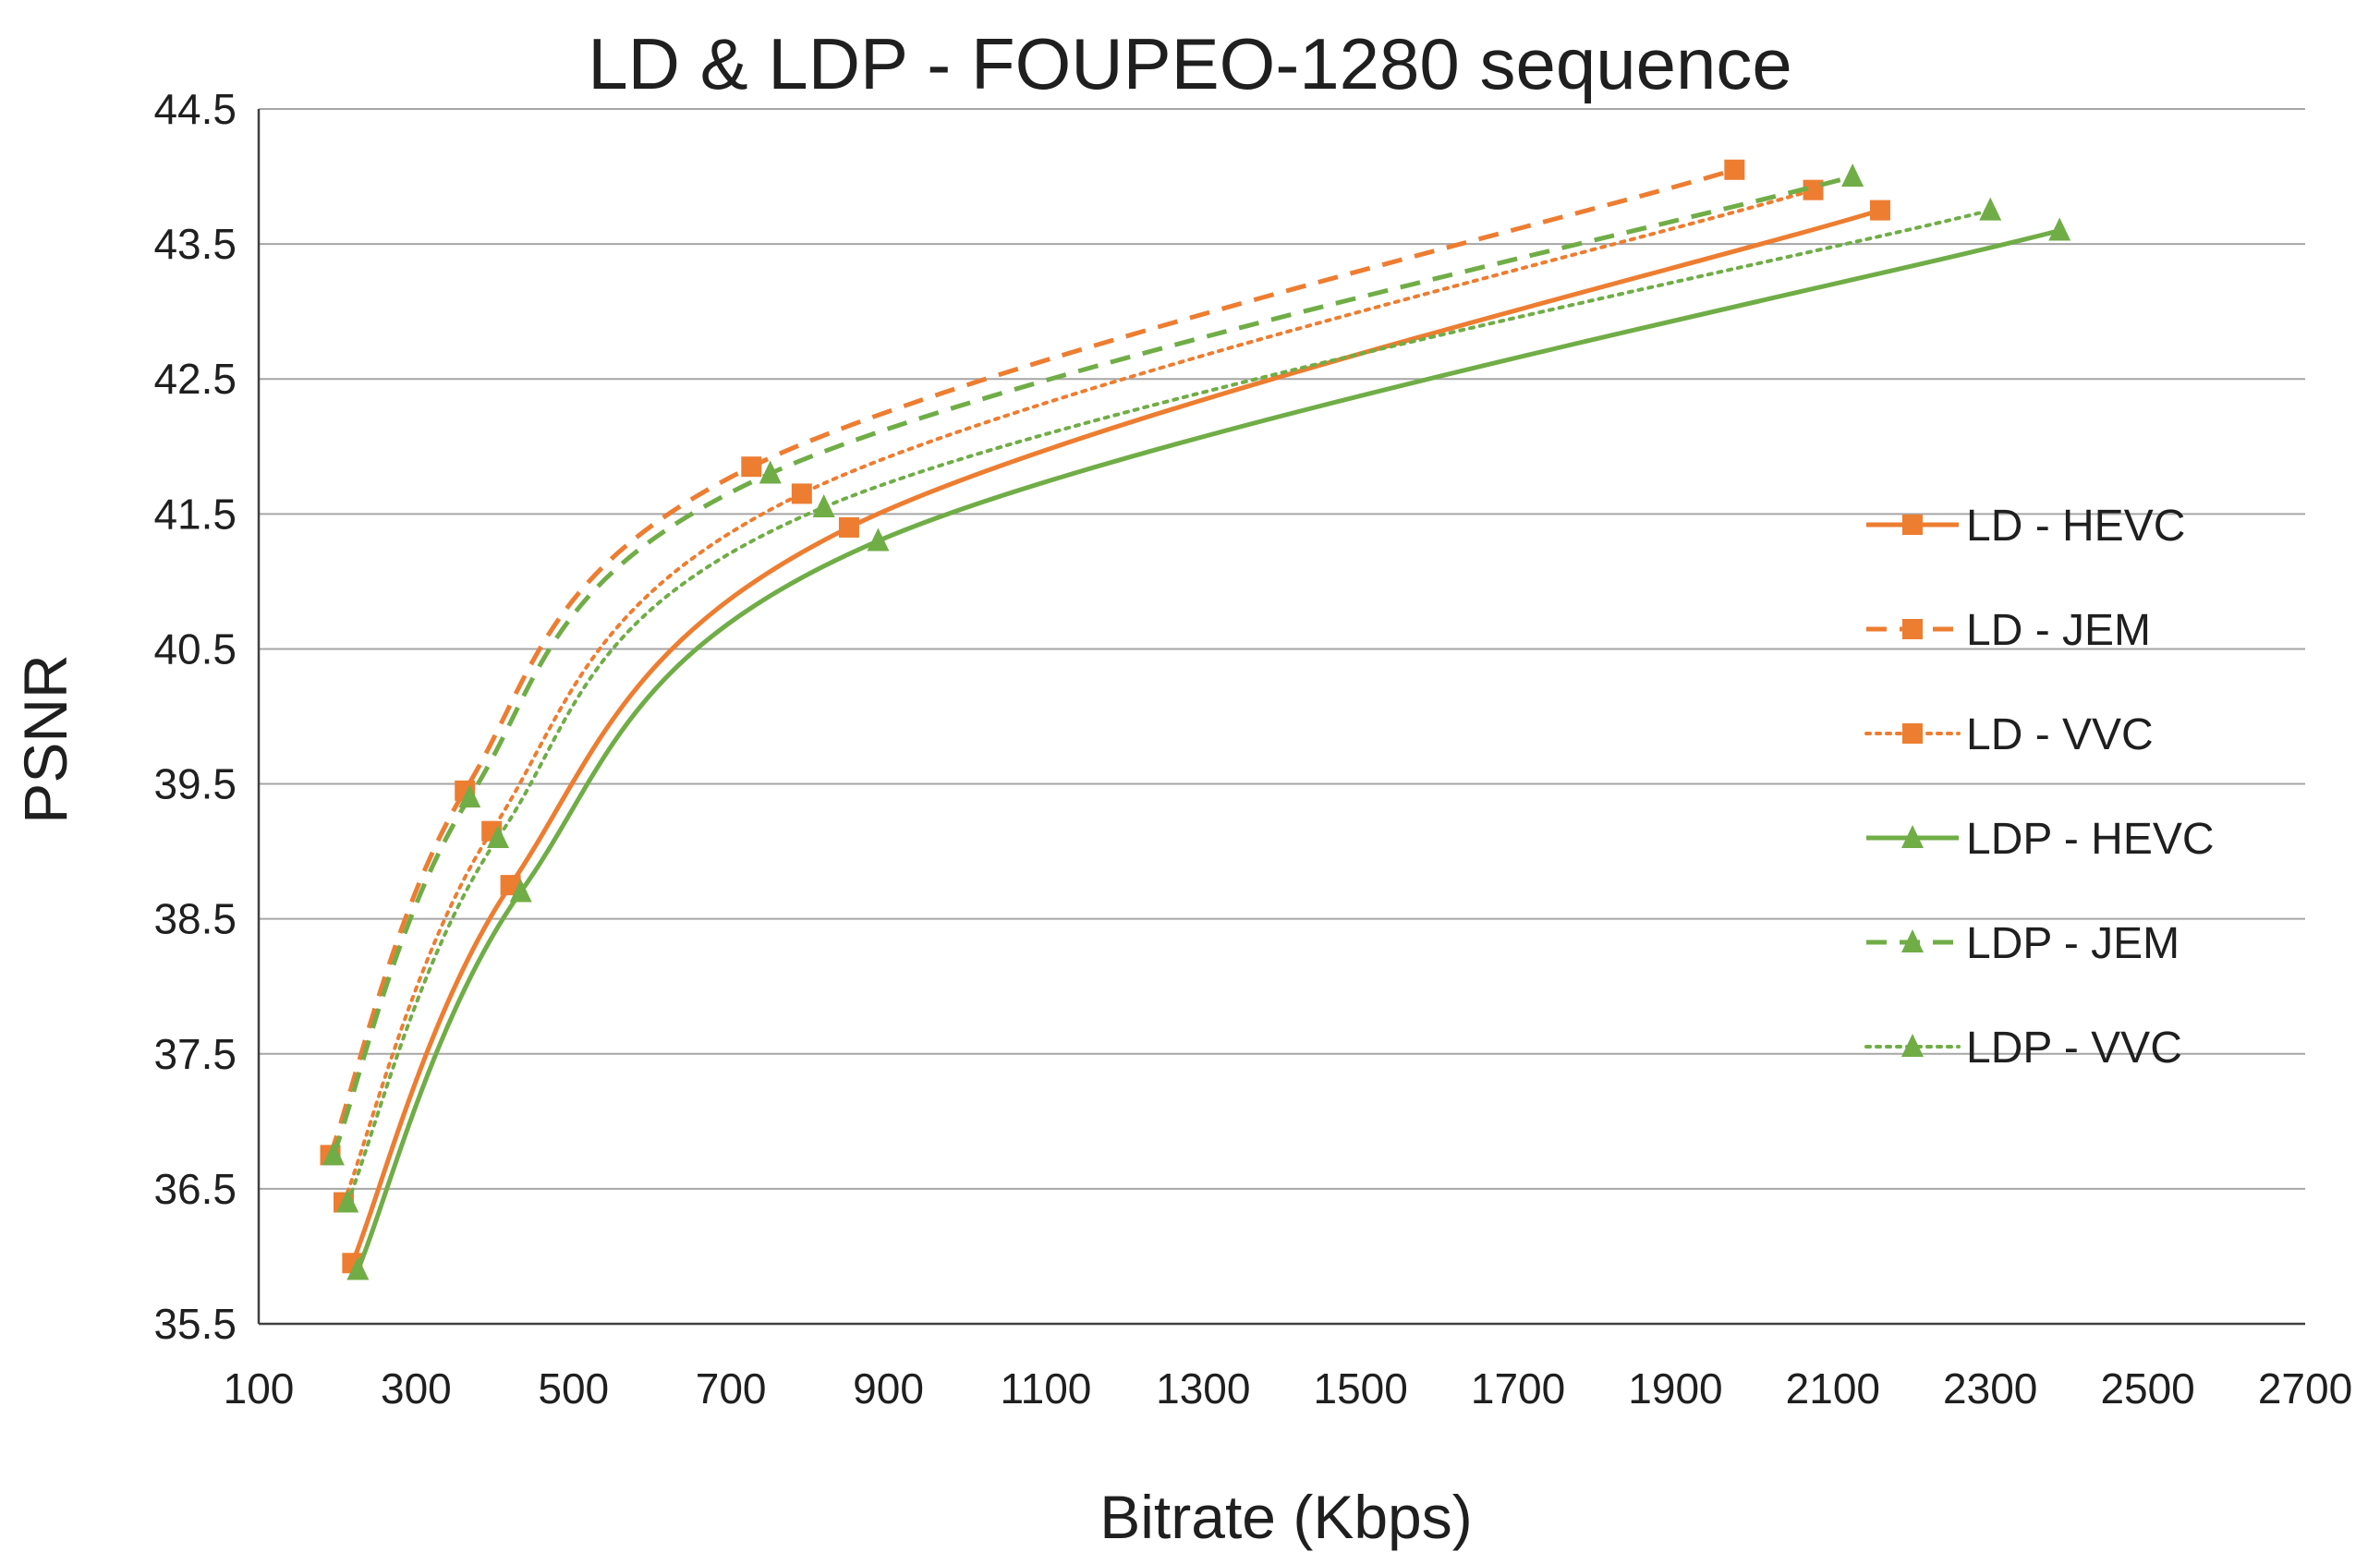 The height and width of the screenshot is (1552, 2380). I want to click on y-tick-label: 38.5, so click(195, 919).